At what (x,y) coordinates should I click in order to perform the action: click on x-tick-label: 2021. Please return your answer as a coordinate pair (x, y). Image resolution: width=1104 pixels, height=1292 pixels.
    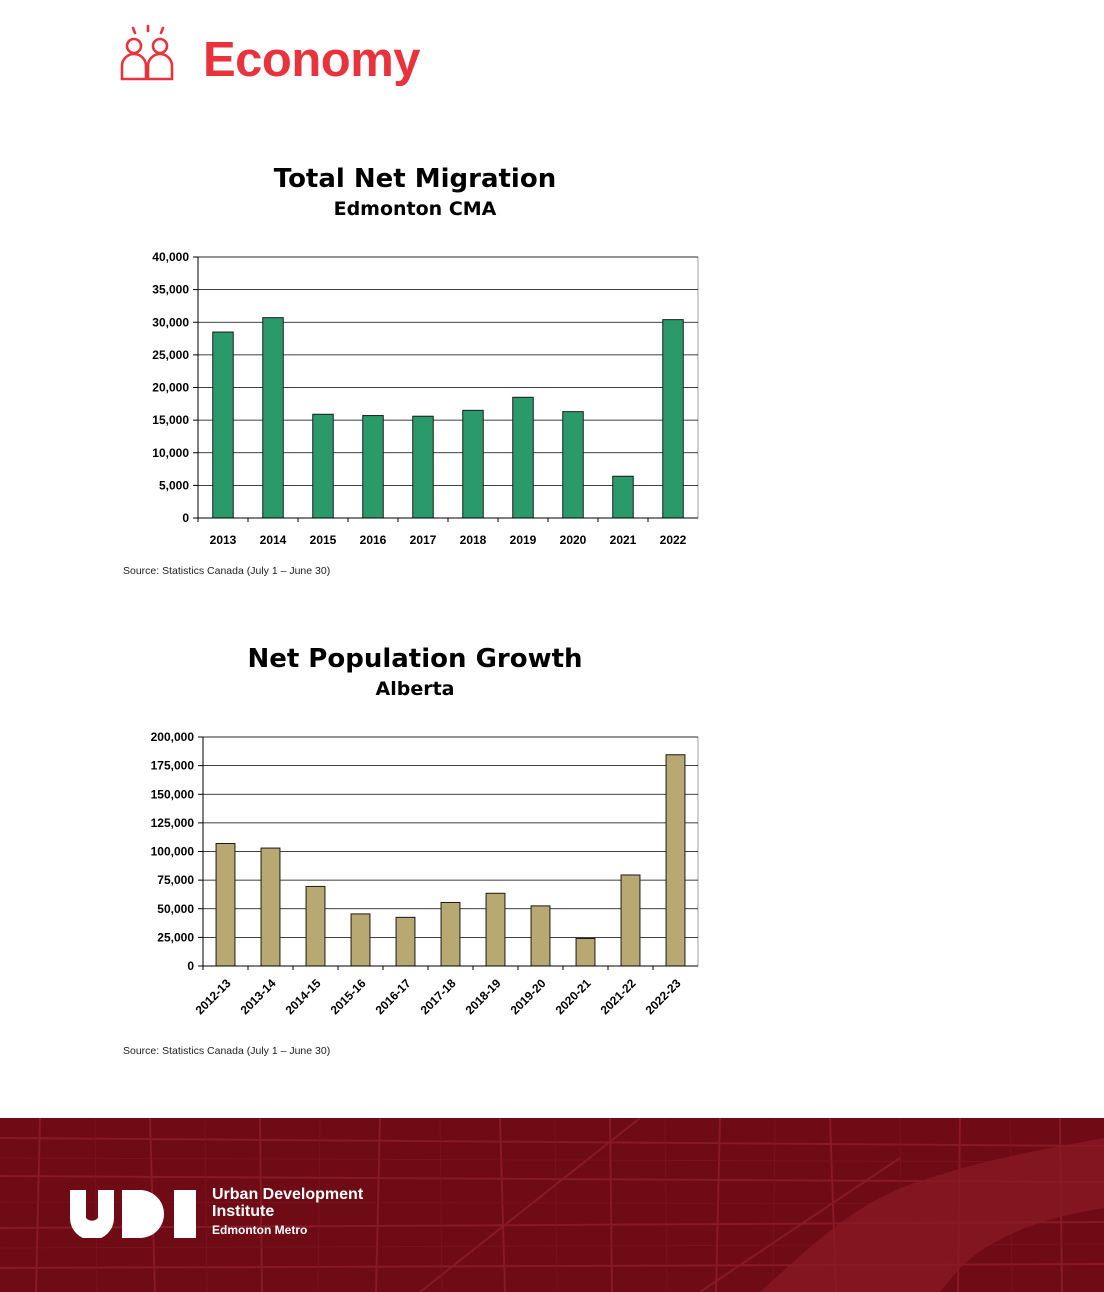
    Looking at the image, I should click on (623, 540).